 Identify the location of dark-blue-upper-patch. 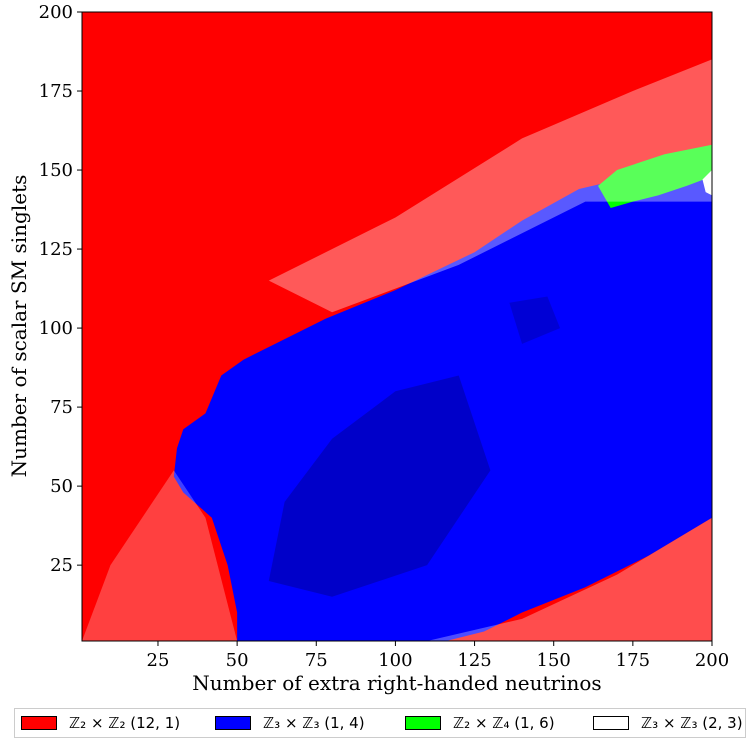
(535, 320).